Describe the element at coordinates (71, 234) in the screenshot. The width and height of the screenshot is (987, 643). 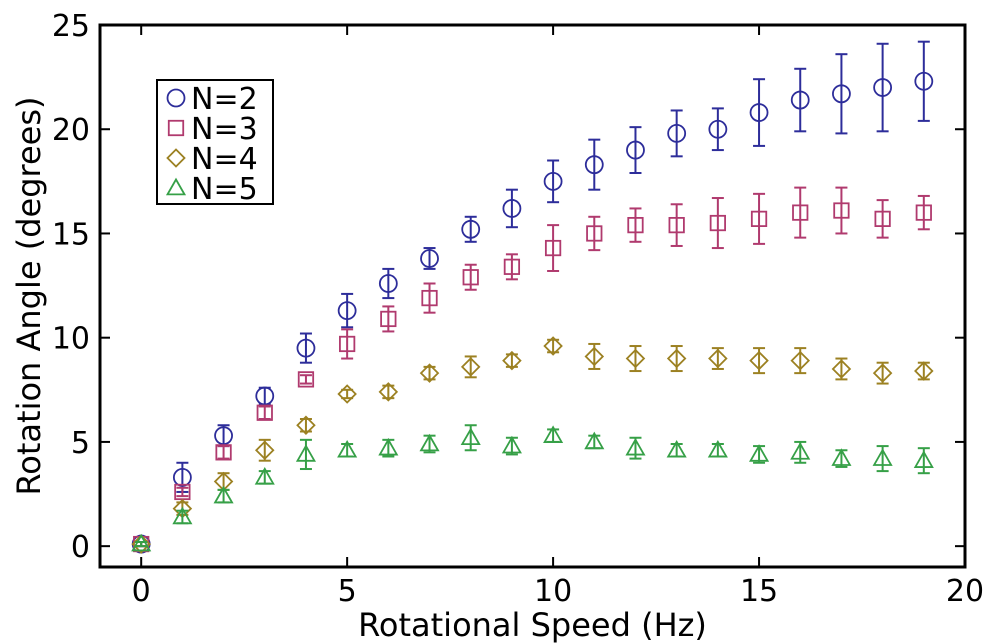
I see `y-tick-label: 15` at that location.